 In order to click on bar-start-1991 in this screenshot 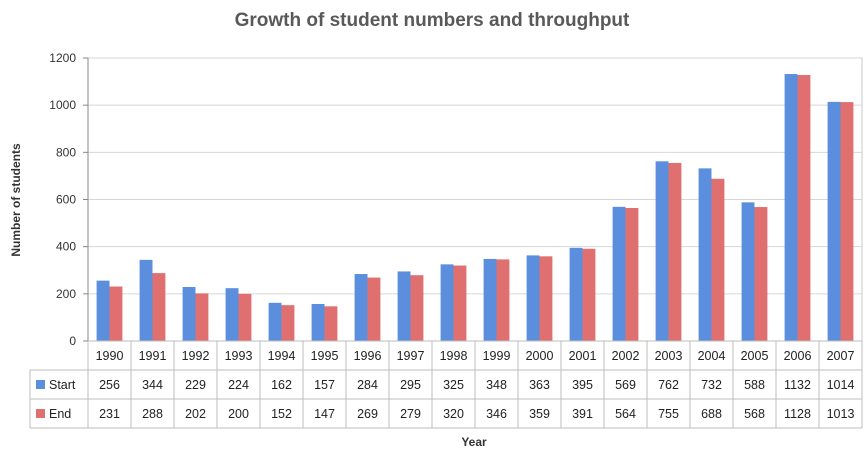, I will do `click(146, 300)`.